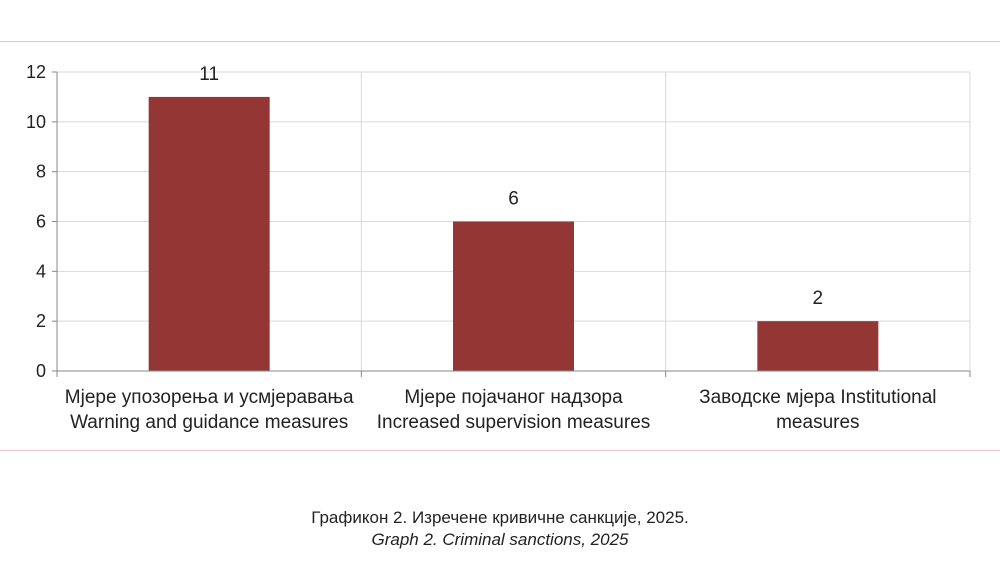  Describe the element at coordinates (41, 271) in the screenshot. I see `y-tick-label: 4` at that location.